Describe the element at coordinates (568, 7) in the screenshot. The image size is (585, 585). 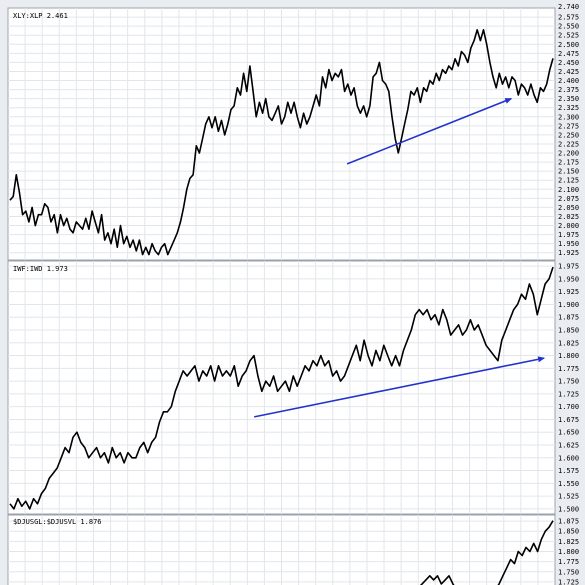
I see `y-tick-top-partial: 2.740` at that location.